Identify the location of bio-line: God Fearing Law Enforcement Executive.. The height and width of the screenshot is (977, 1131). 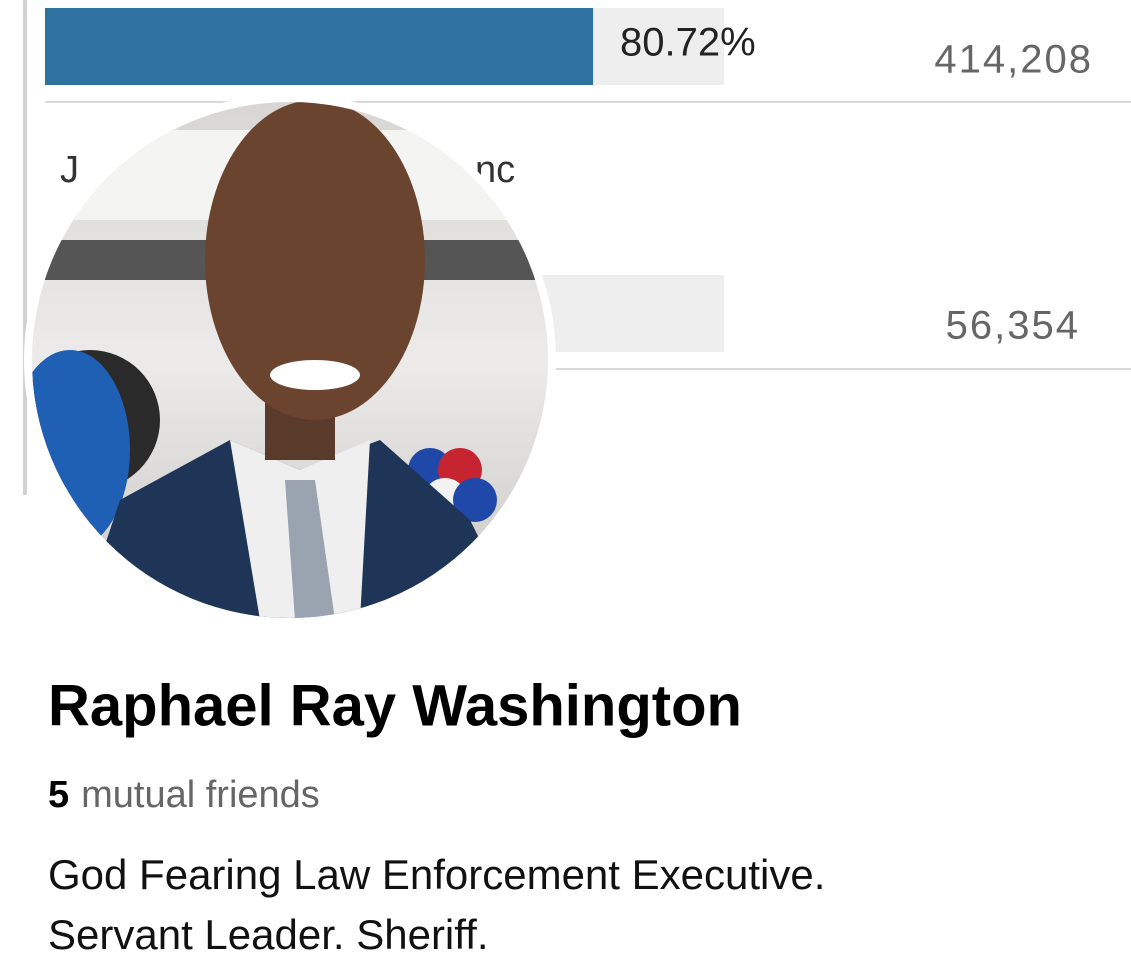
(436, 874).